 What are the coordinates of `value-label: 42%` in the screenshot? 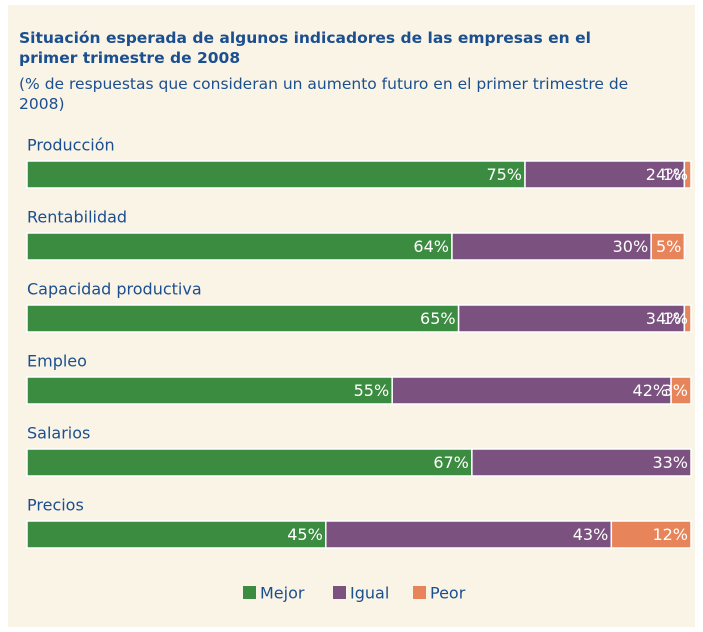 It's located at (651, 390).